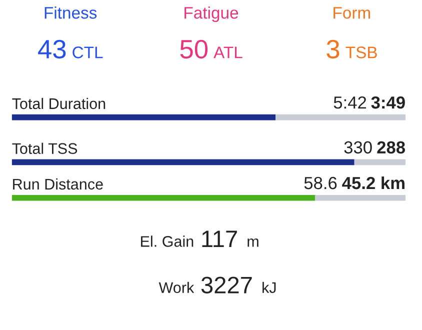  Describe the element at coordinates (228, 52) in the screenshot. I see `text: ATL` at that location.